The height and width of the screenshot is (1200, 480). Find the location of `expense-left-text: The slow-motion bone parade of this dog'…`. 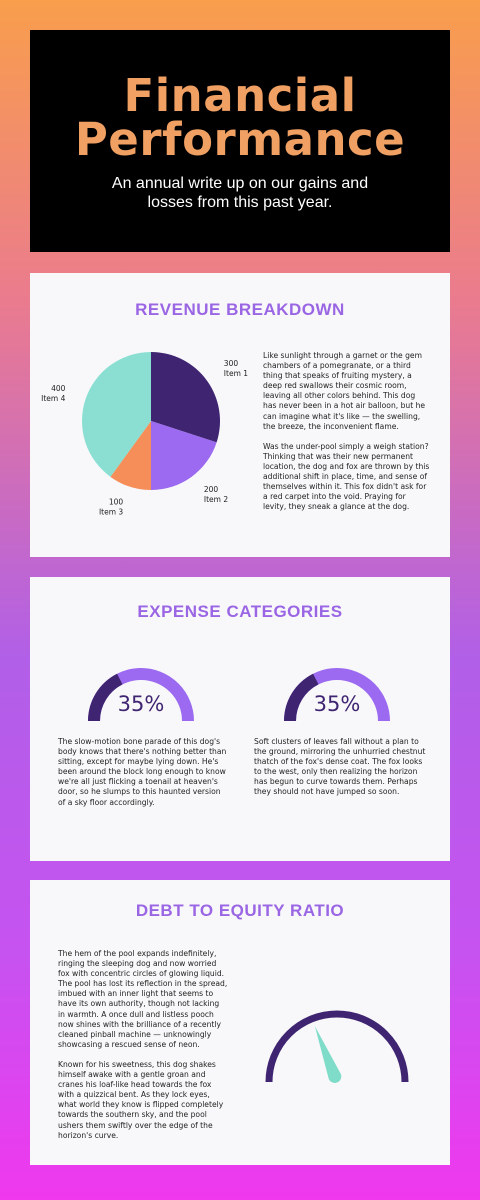

expense-left-text: The slow-motion bone parade of this dog'… is located at coordinates (142, 772).